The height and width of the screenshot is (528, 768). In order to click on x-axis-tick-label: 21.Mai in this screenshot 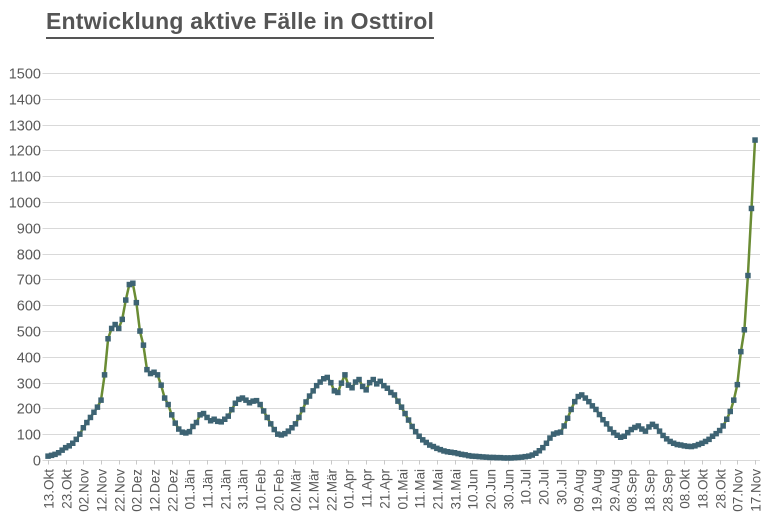, I will do `click(438, 489)`.